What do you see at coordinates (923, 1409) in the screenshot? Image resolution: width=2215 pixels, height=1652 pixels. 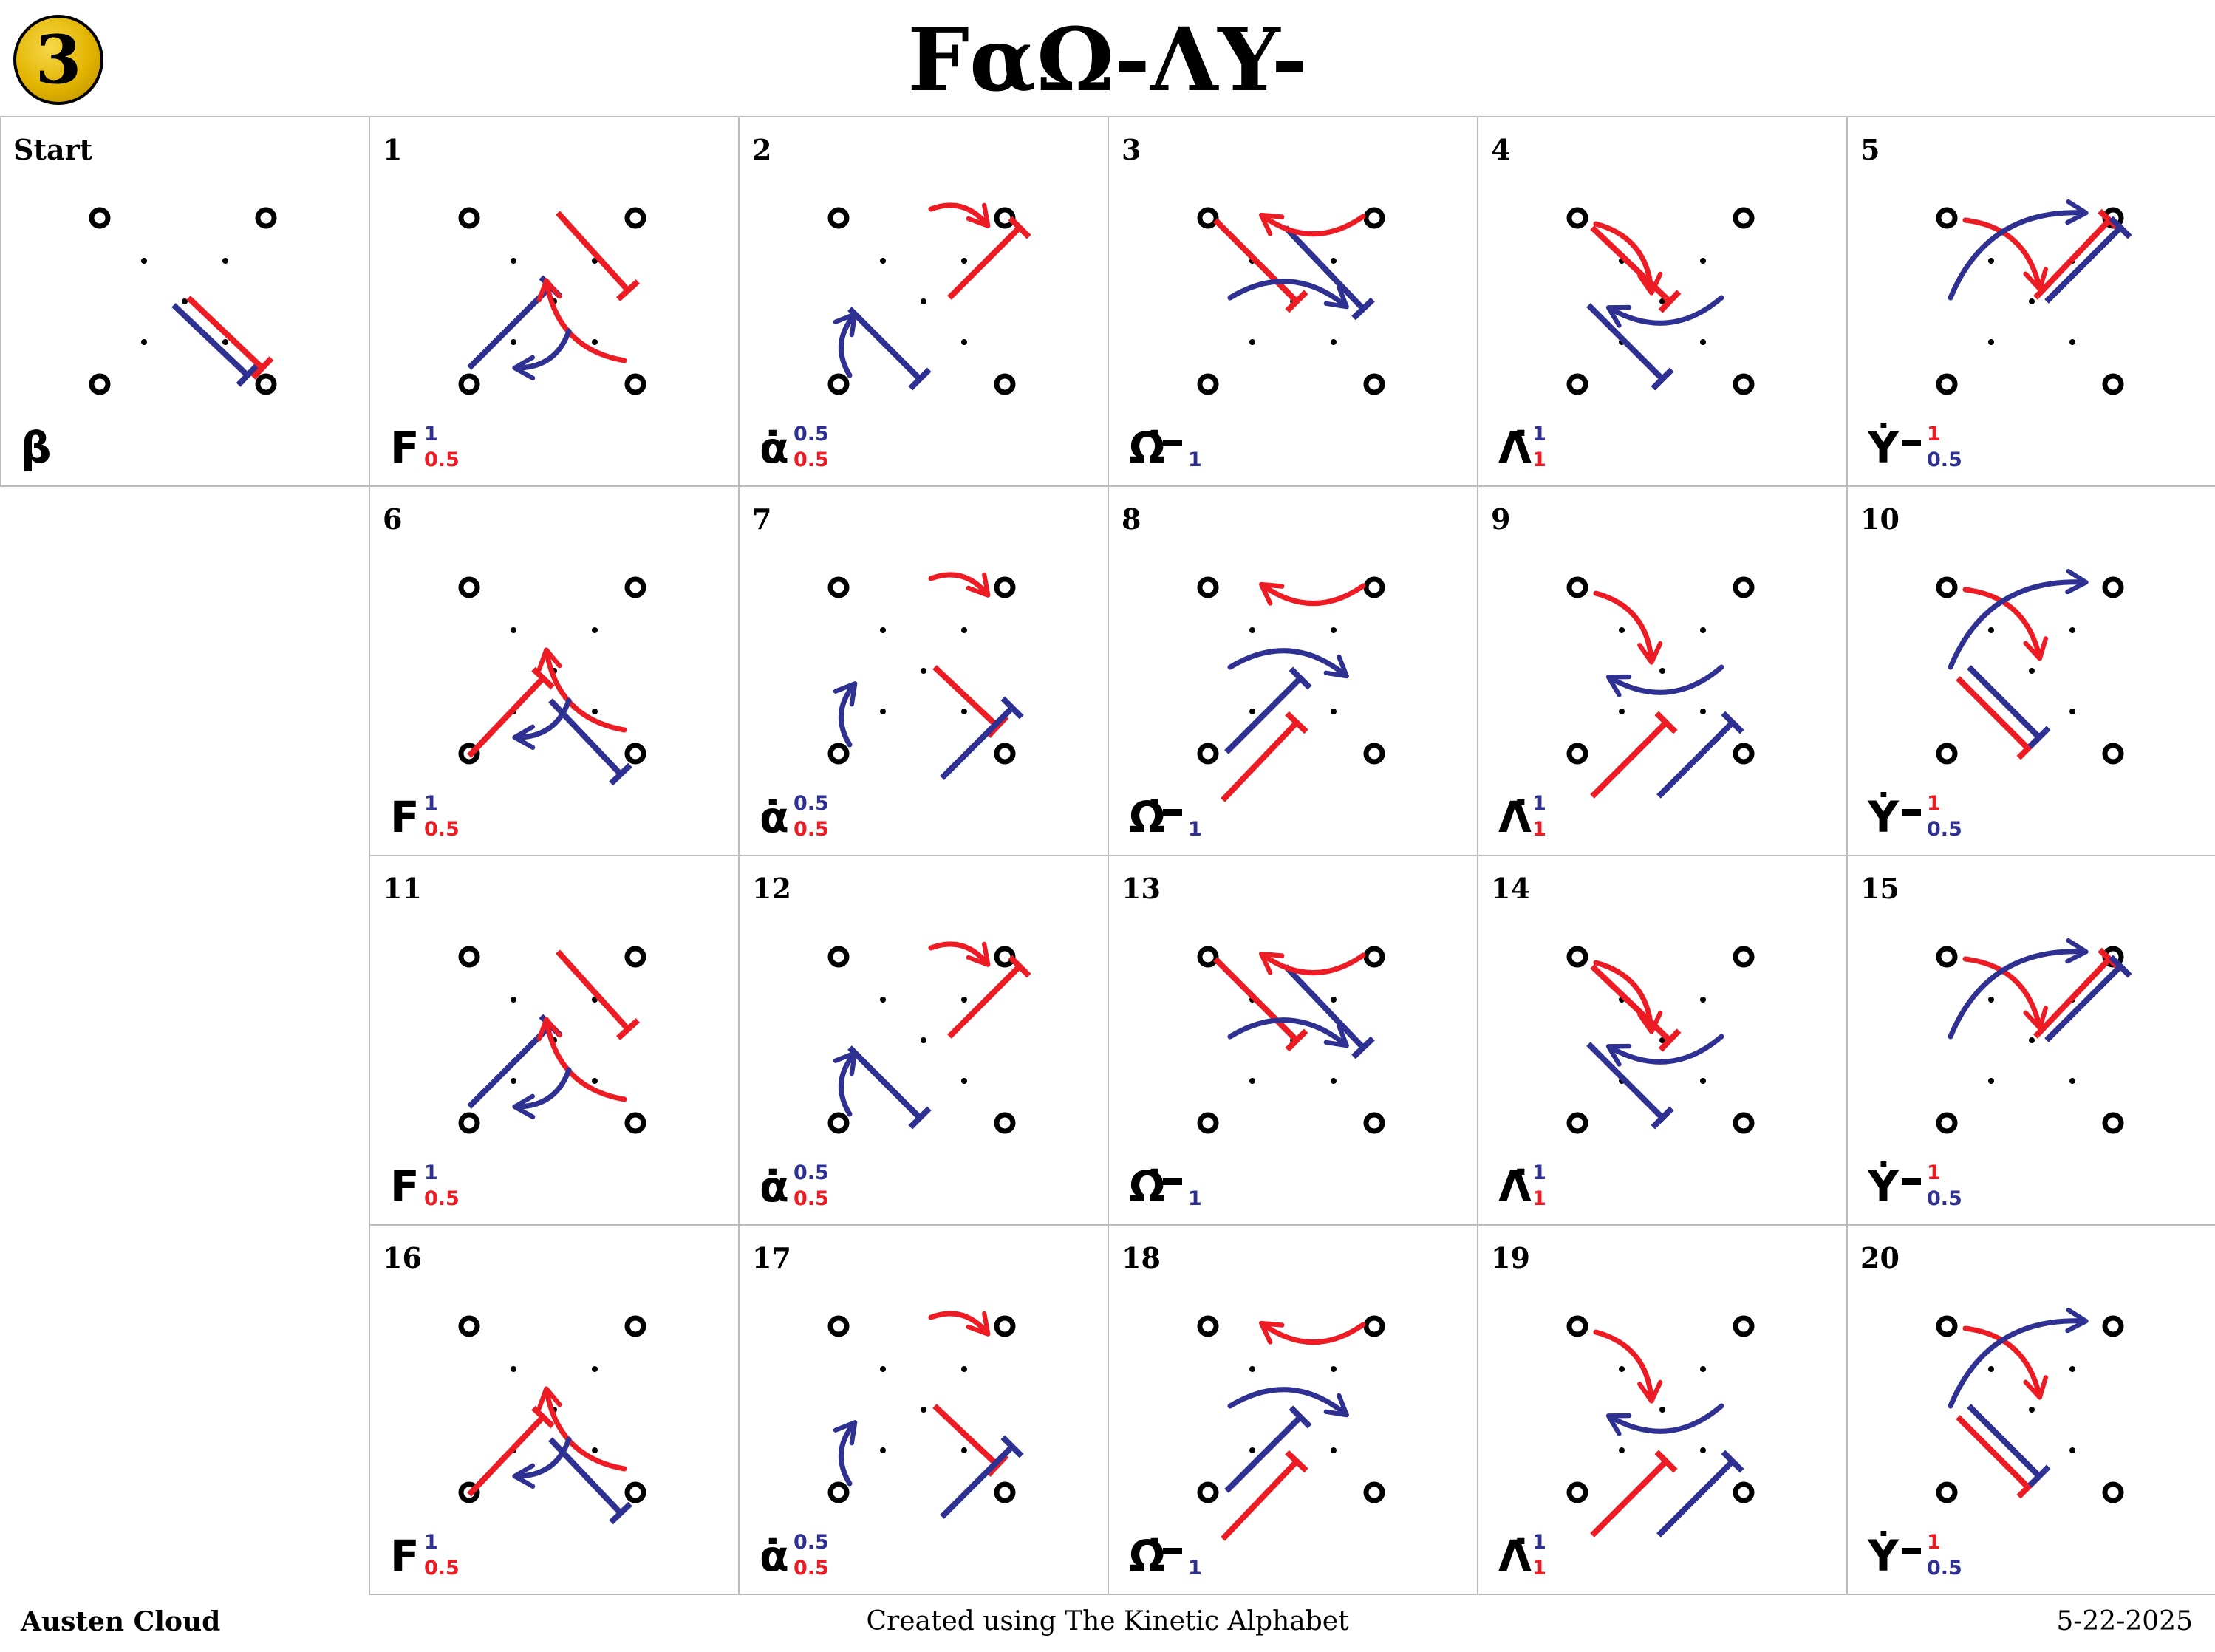 I see `beat-cell-17: 17 α̇ 0.5 0.5` at bounding box center [923, 1409].